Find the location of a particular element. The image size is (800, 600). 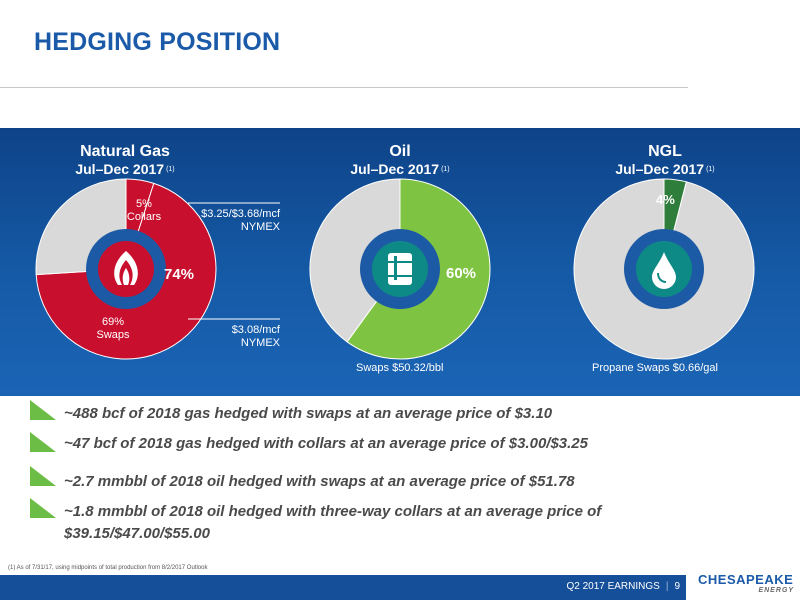

company-logo: CHESAPEAKE ENERGY is located at coordinates (746, 583).